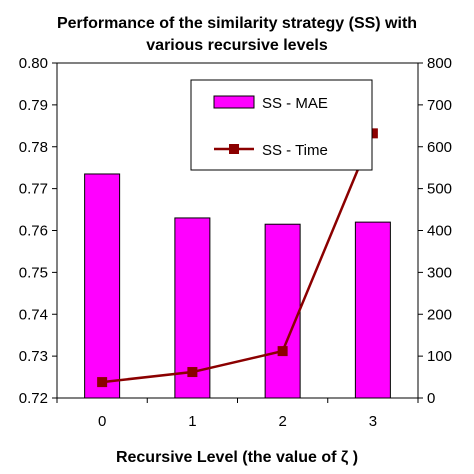 The width and height of the screenshot is (474, 474). Describe the element at coordinates (295, 103) in the screenshot. I see `legend-label-mae: SS - MAE` at that location.